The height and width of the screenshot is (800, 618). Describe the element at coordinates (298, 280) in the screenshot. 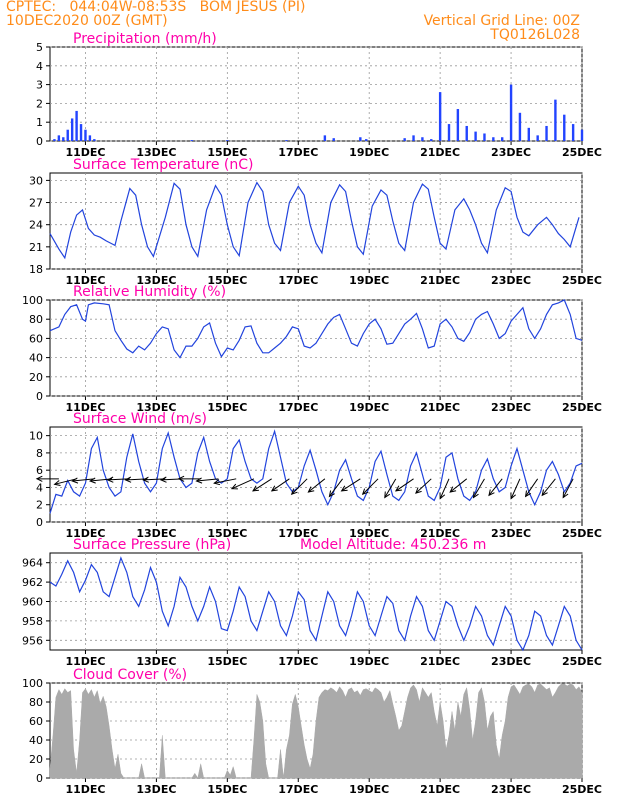

I see `panel-1-xtick-label: 17DEC` at that location.